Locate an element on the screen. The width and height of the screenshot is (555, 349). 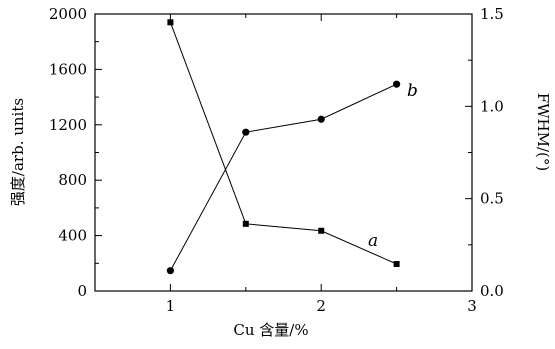
y-left-tick-label: 1200 is located at coordinates (68, 125).